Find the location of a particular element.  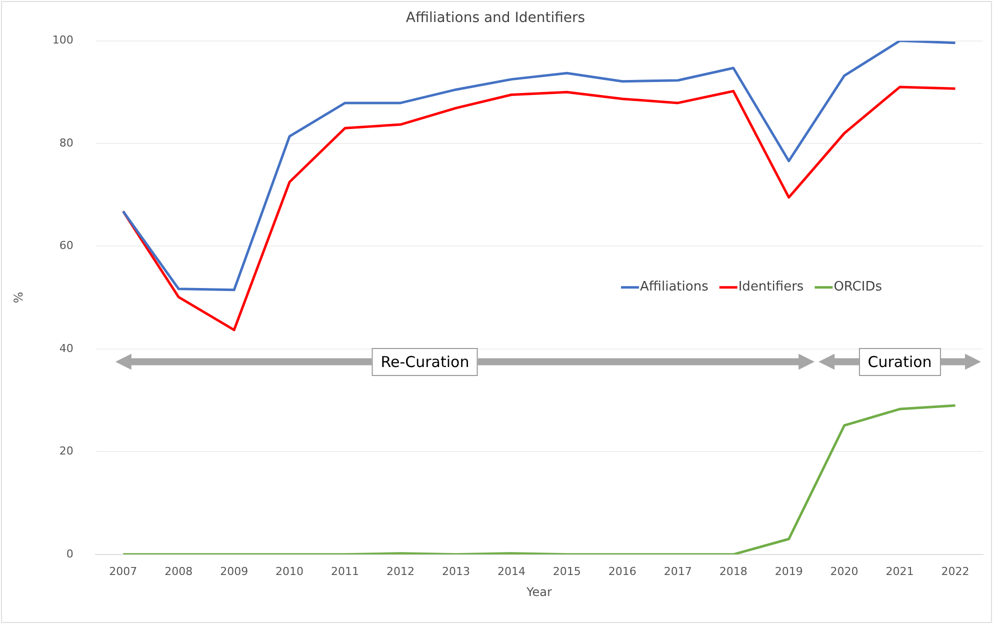

y-tick-label: 0 is located at coordinates (70, 553).